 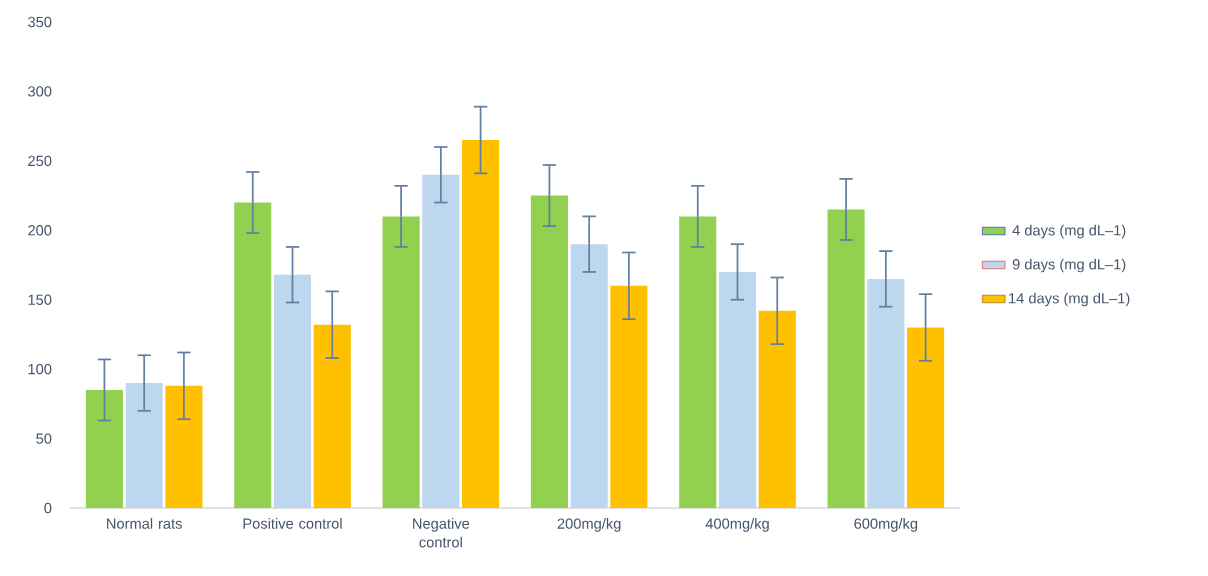 I want to click on y-tick-label: 50, so click(x=44, y=438).